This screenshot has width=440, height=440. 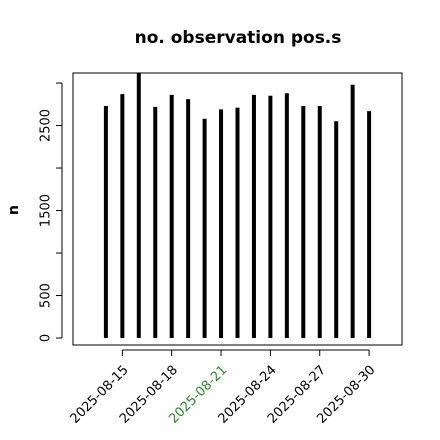 What do you see at coordinates (238, 38) in the screenshot?
I see `chart-title: no. observation pos.s` at bounding box center [238, 38].